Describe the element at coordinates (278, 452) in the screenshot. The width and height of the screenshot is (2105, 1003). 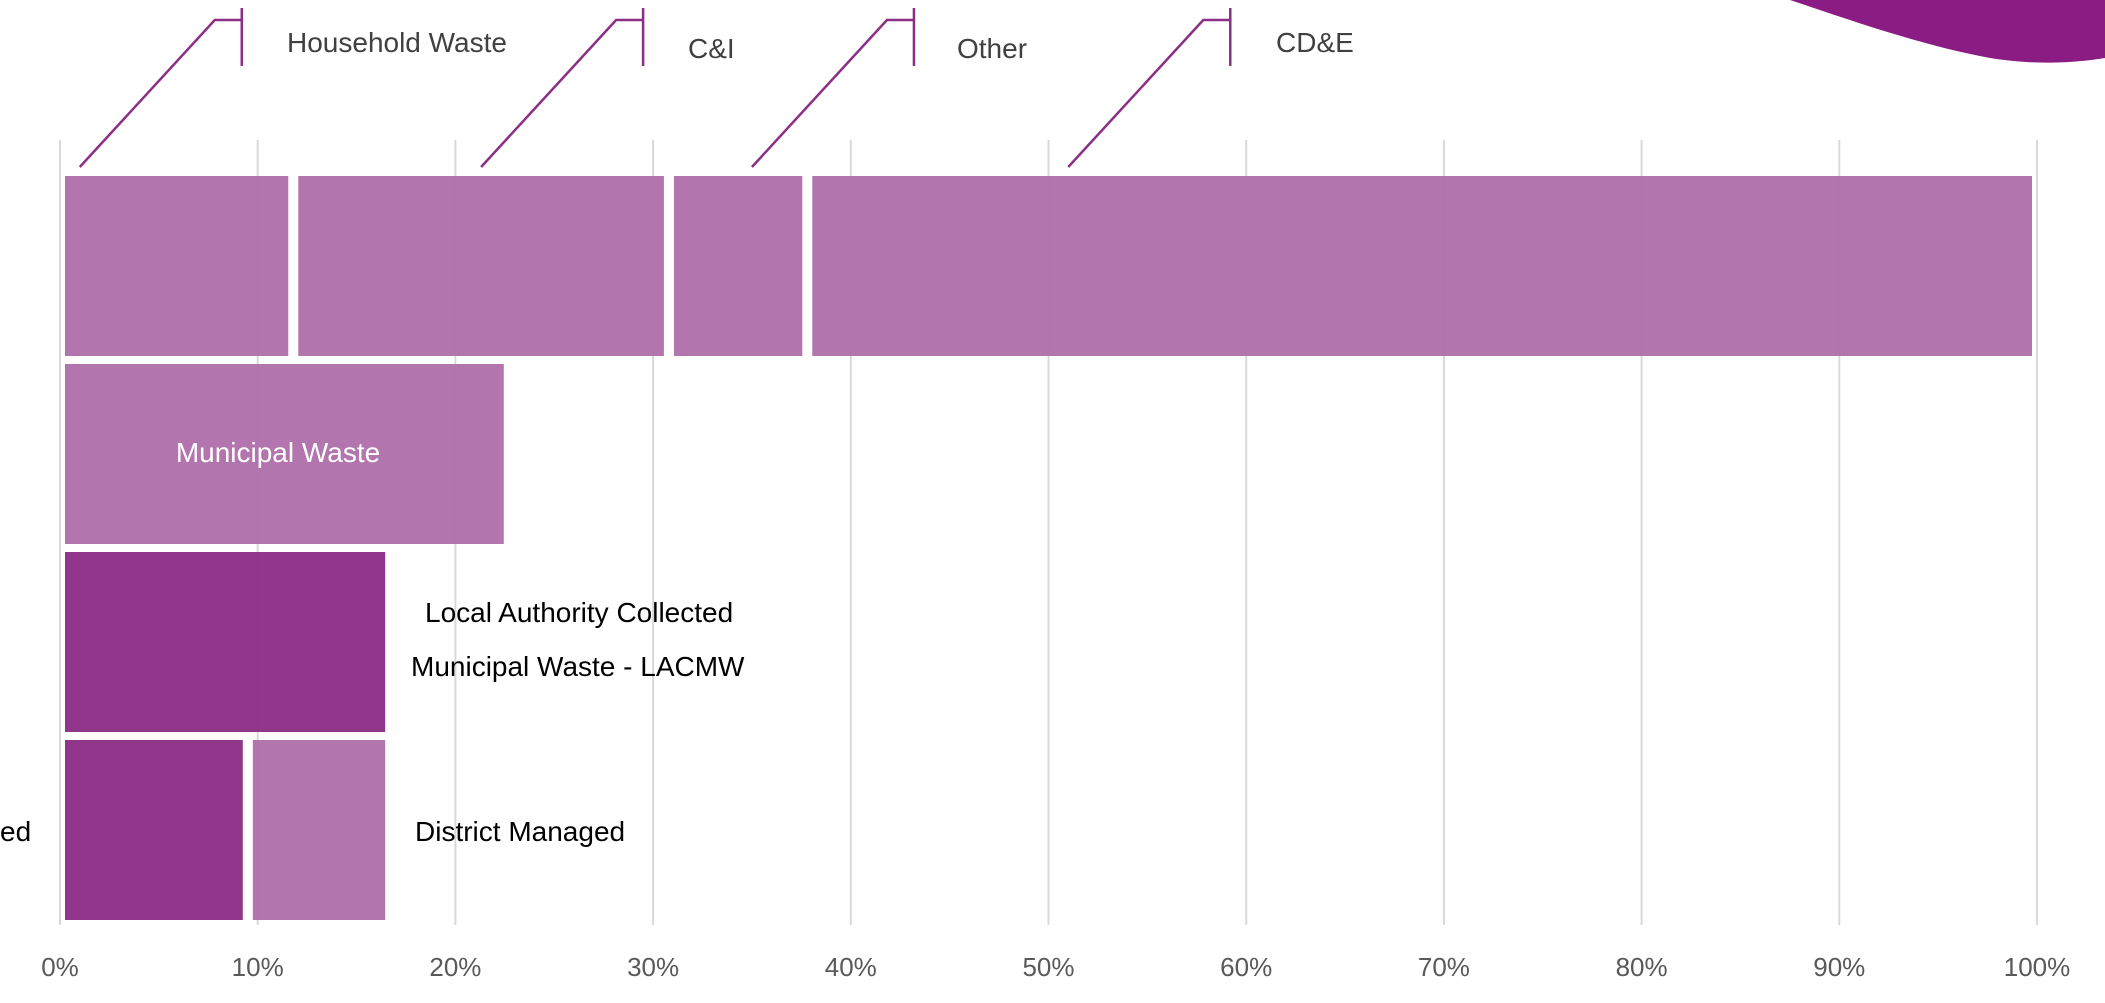
I see `municipal-waste-label: Municipal Waste` at that location.